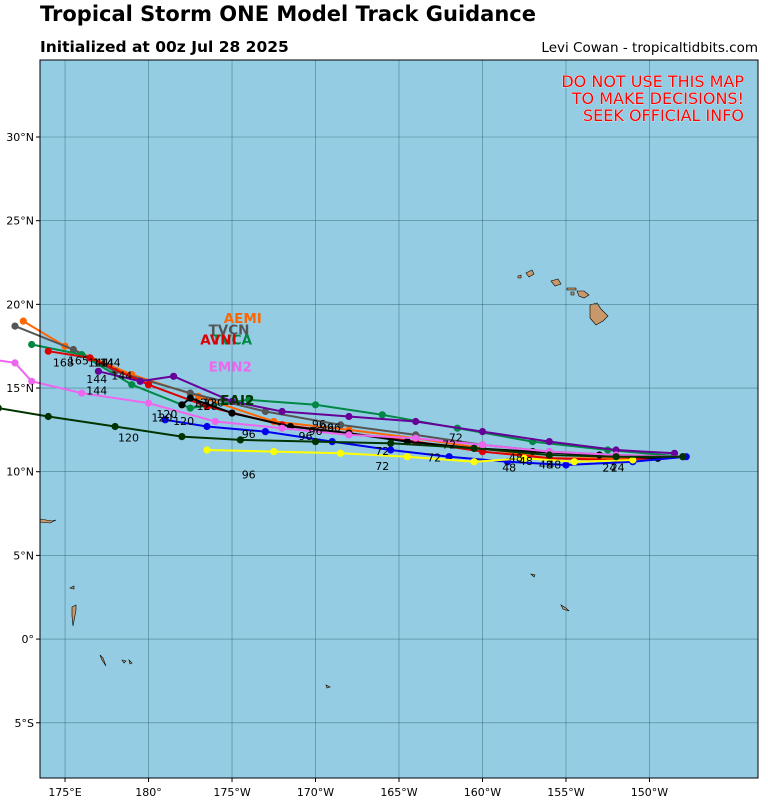 Image resolution: width=768 pixels, height=801 pixels. I want to click on island-oahu, so click(556, 282).